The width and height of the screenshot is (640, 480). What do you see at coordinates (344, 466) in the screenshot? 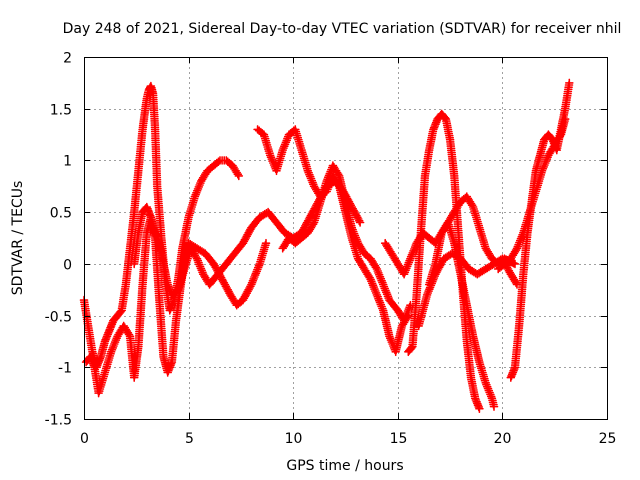
I see `x-axis-label: GPS time / hours` at bounding box center [344, 466].